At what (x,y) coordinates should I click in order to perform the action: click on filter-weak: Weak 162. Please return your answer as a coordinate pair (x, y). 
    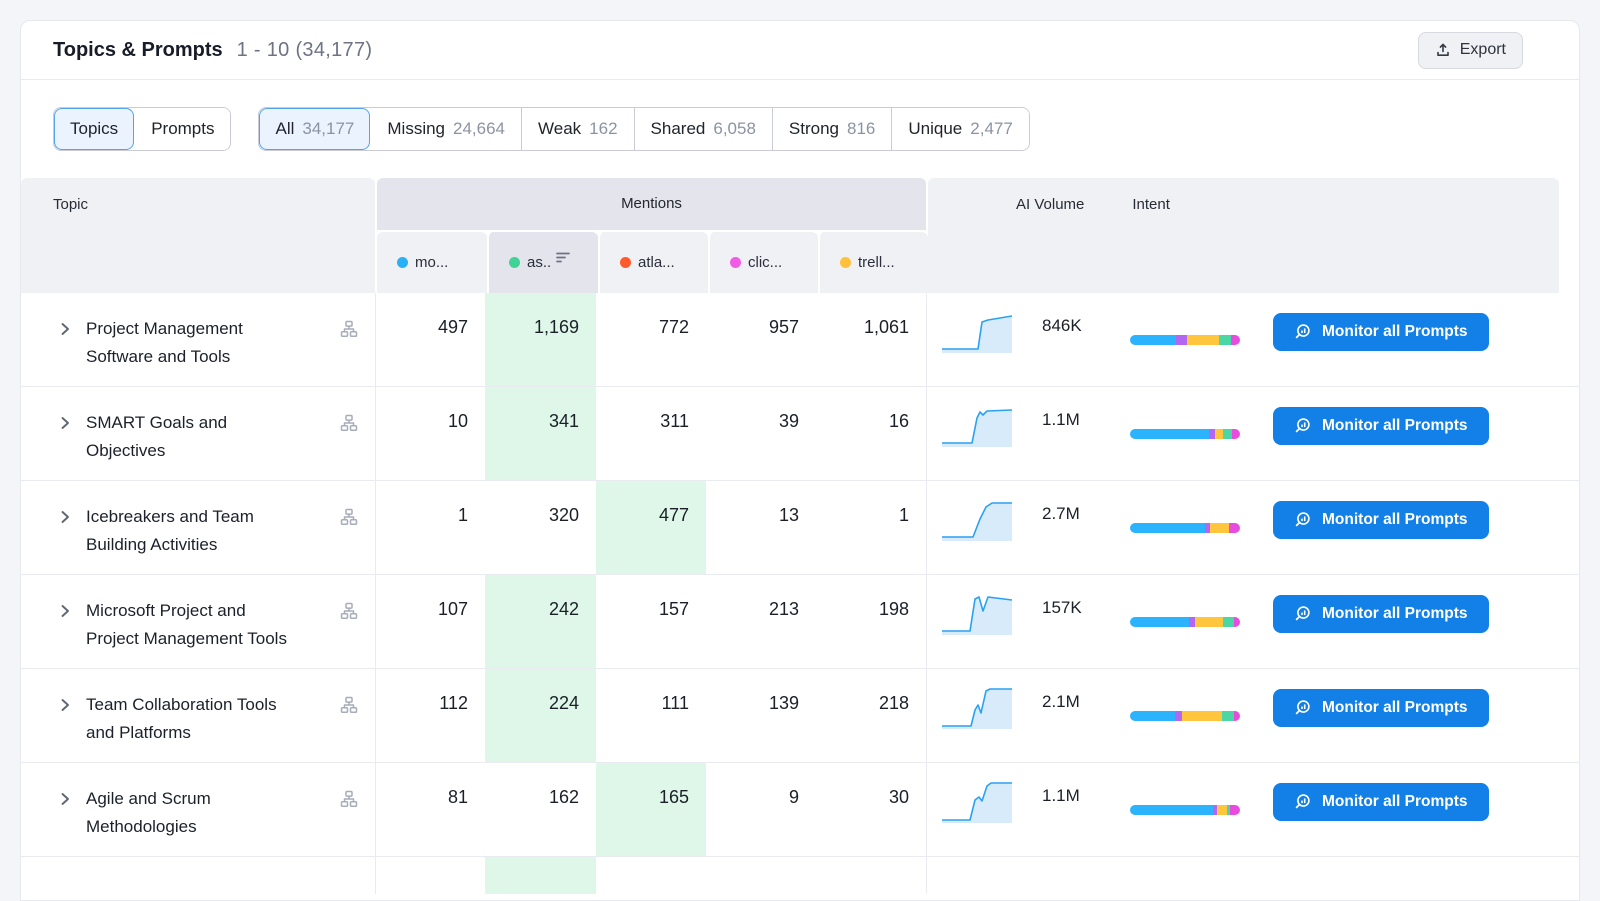
    Looking at the image, I should click on (577, 129).